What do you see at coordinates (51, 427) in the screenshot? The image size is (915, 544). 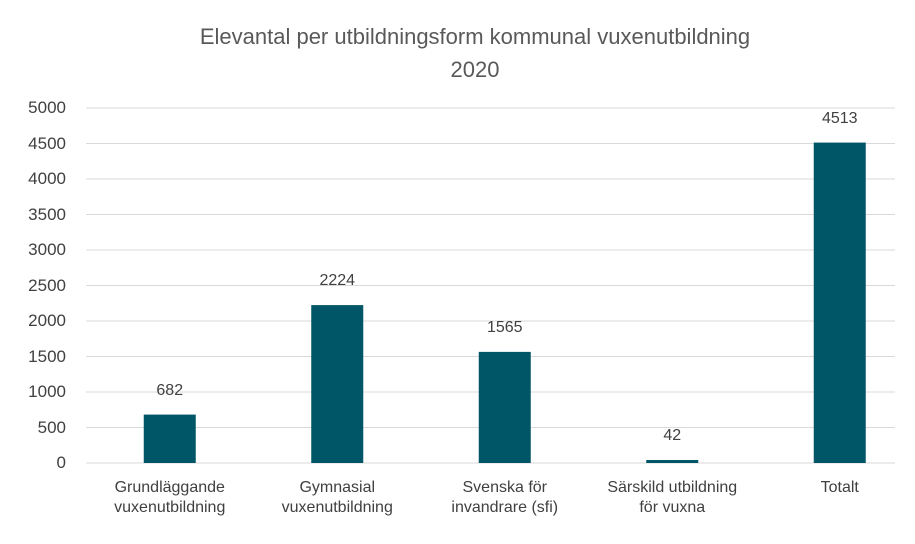 I see `y-tick-label: 500` at bounding box center [51, 427].